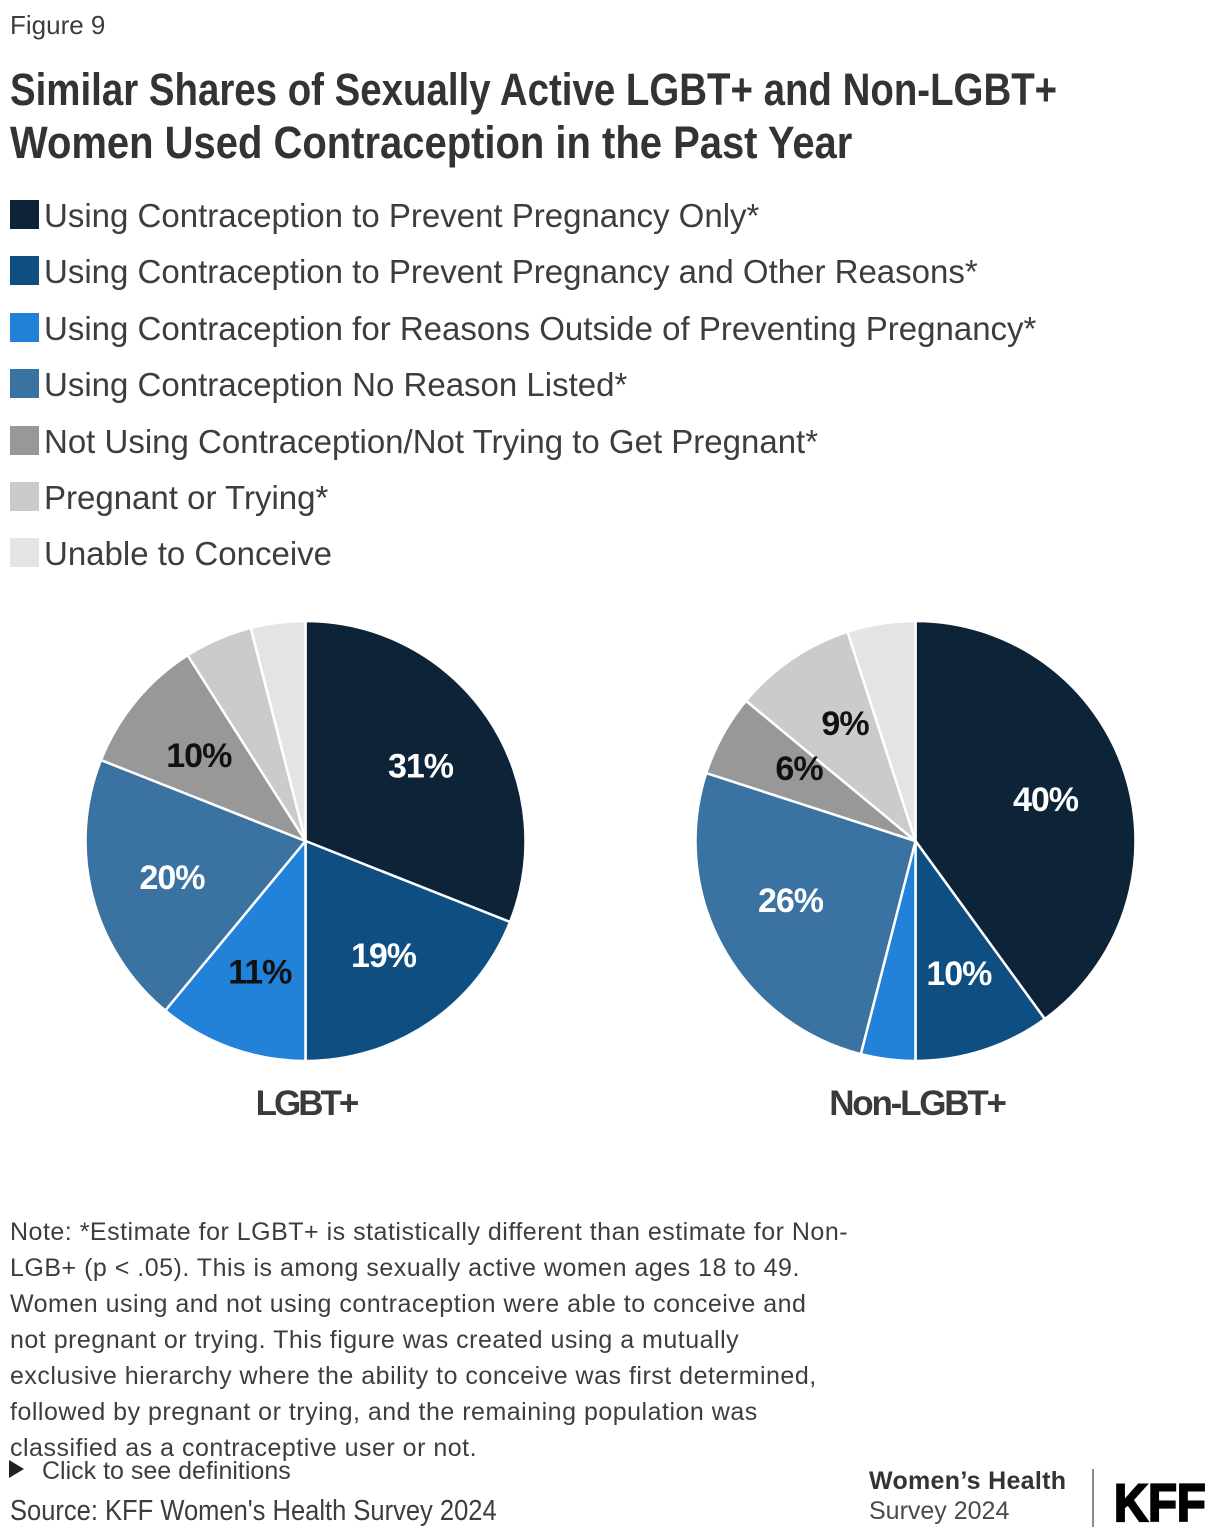 The width and height of the screenshot is (1220, 1538). What do you see at coordinates (421, 767) in the screenshot?
I see `svg-text: 31%` at bounding box center [421, 767].